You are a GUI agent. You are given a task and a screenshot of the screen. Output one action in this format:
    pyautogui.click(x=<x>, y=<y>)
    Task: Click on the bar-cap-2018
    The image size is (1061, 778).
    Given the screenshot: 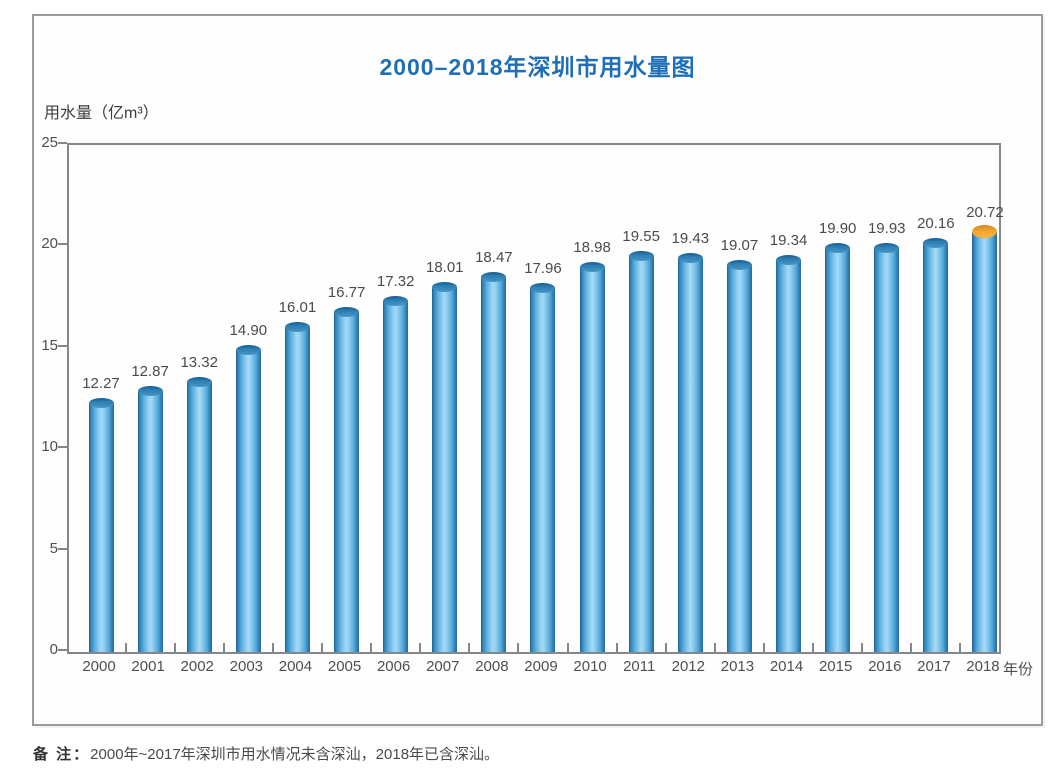 What is the action you would take?
    pyautogui.click(x=985, y=231)
    